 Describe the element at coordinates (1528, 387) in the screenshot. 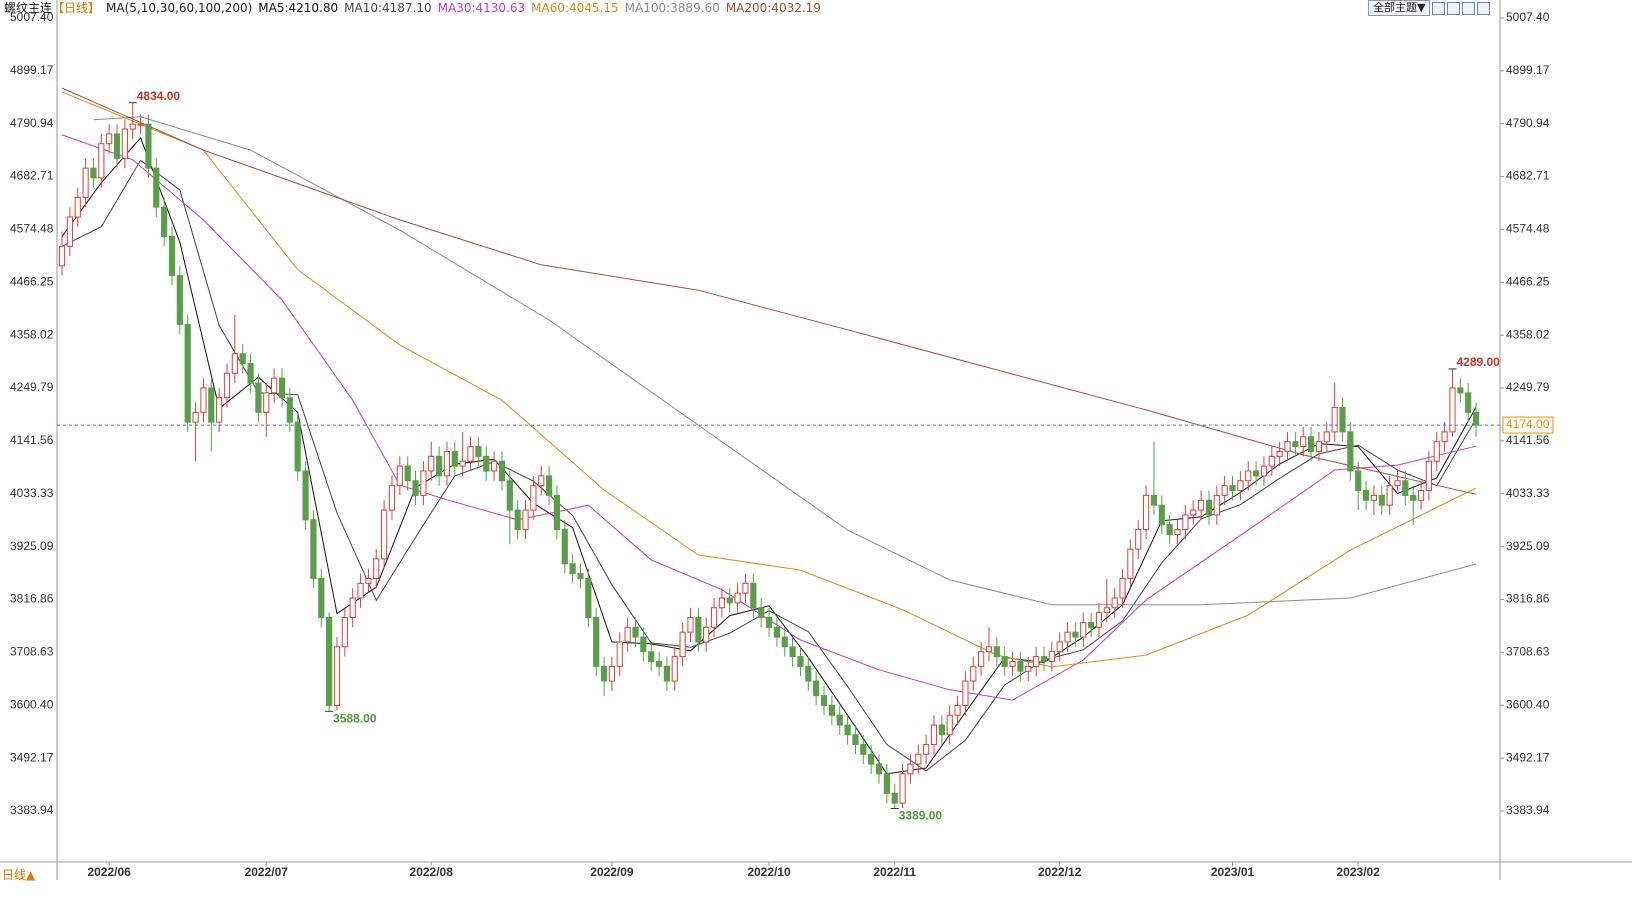

I see `y-tick-label-right: 4249.79` at that location.